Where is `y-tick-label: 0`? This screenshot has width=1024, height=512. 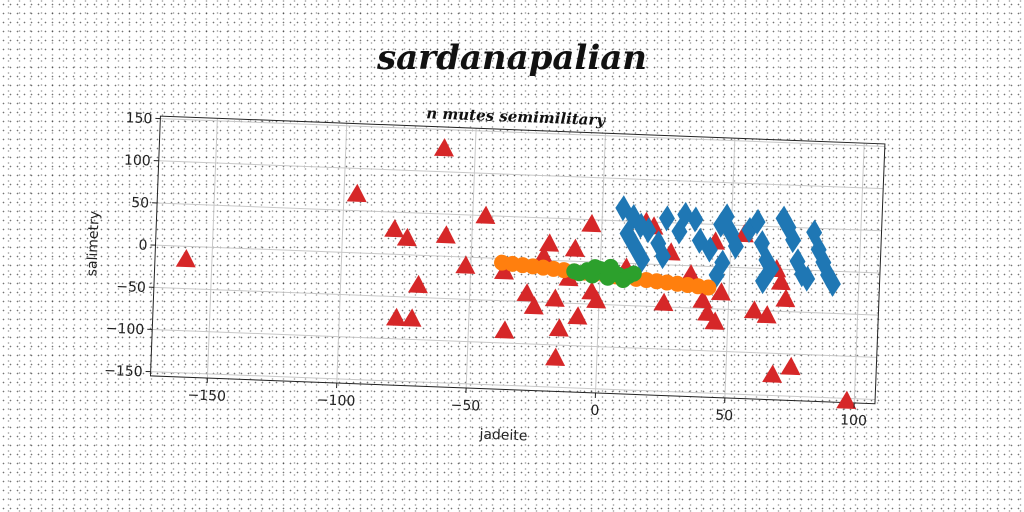 y-tick-label: 0 is located at coordinates (143, 246).